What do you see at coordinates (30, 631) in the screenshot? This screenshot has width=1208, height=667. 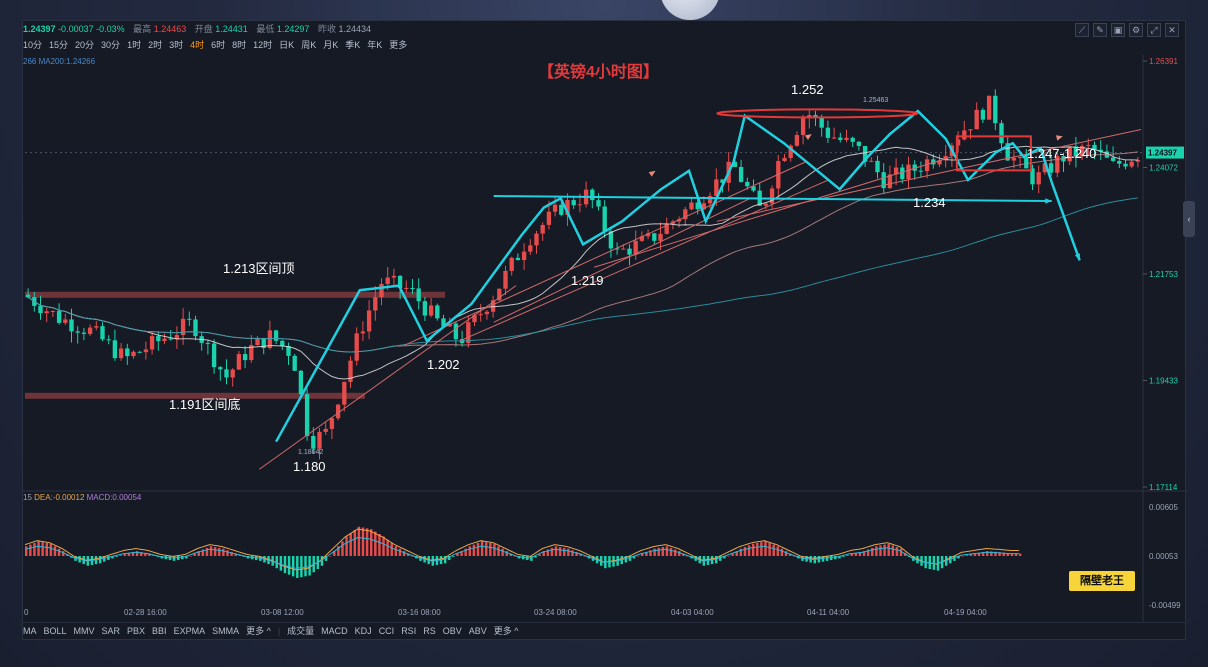 I see `main-indicator-0: MA` at bounding box center [30, 631].